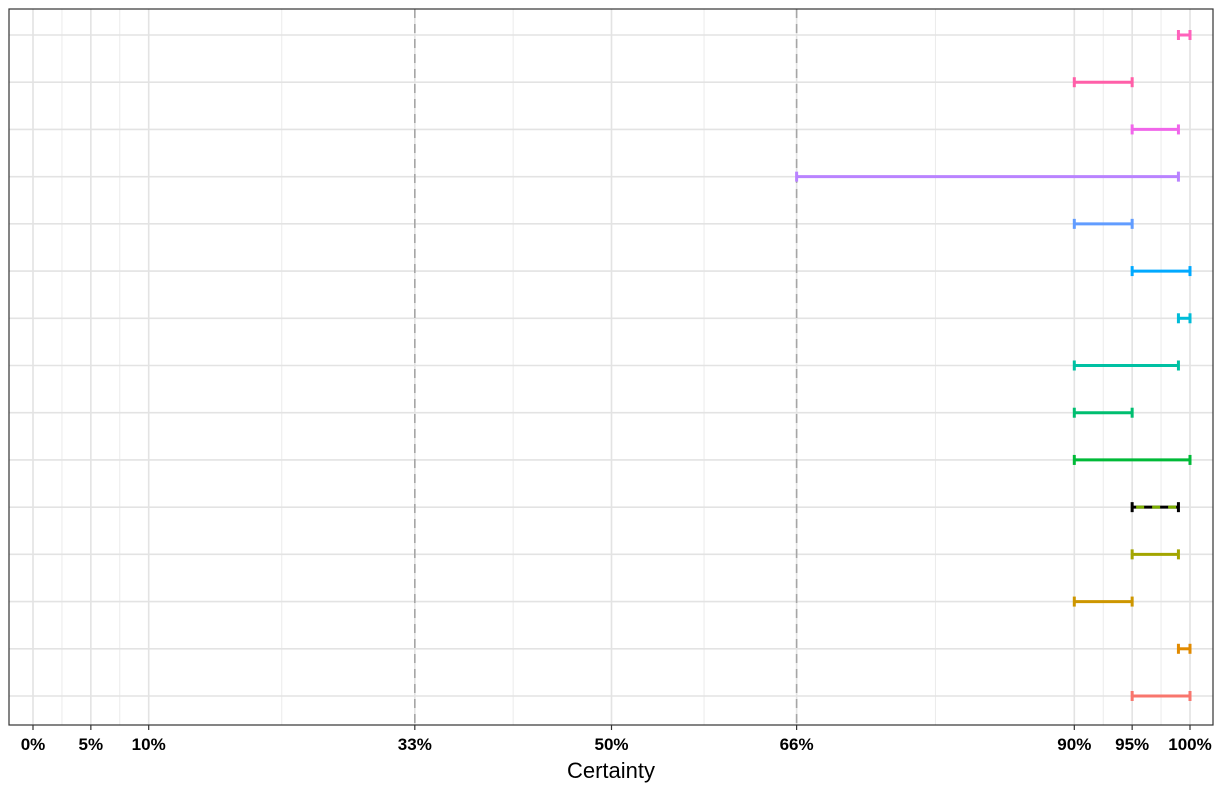  I want to click on x-tick-label: 50%, so click(611, 744).